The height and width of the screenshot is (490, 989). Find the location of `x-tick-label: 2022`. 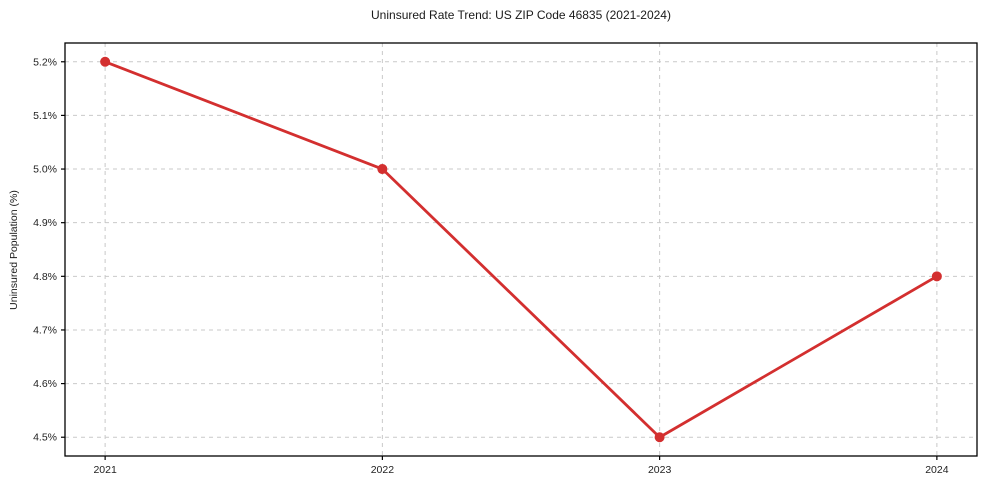

x-tick-label: 2022 is located at coordinates (383, 470).